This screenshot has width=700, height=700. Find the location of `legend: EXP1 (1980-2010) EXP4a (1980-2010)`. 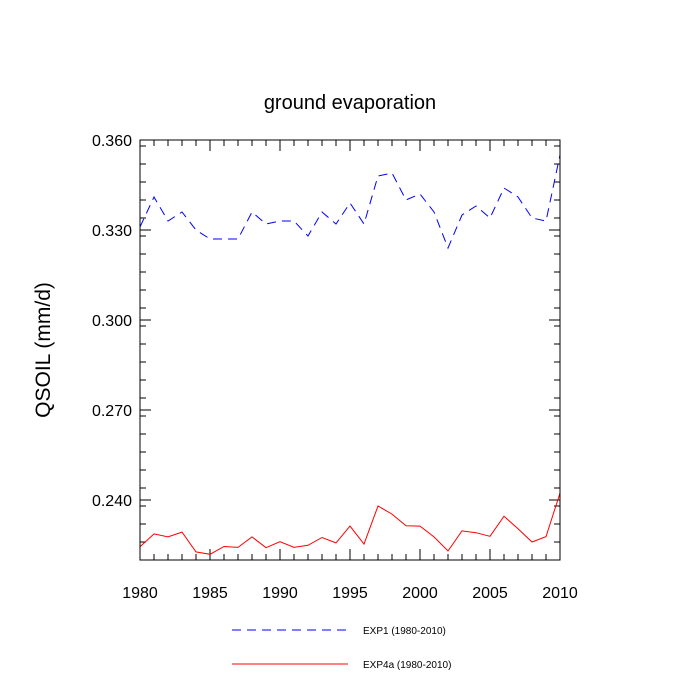

legend: EXP1 (1980-2010) EXP4a (1980-2010) is located at coordinates (341, 648).